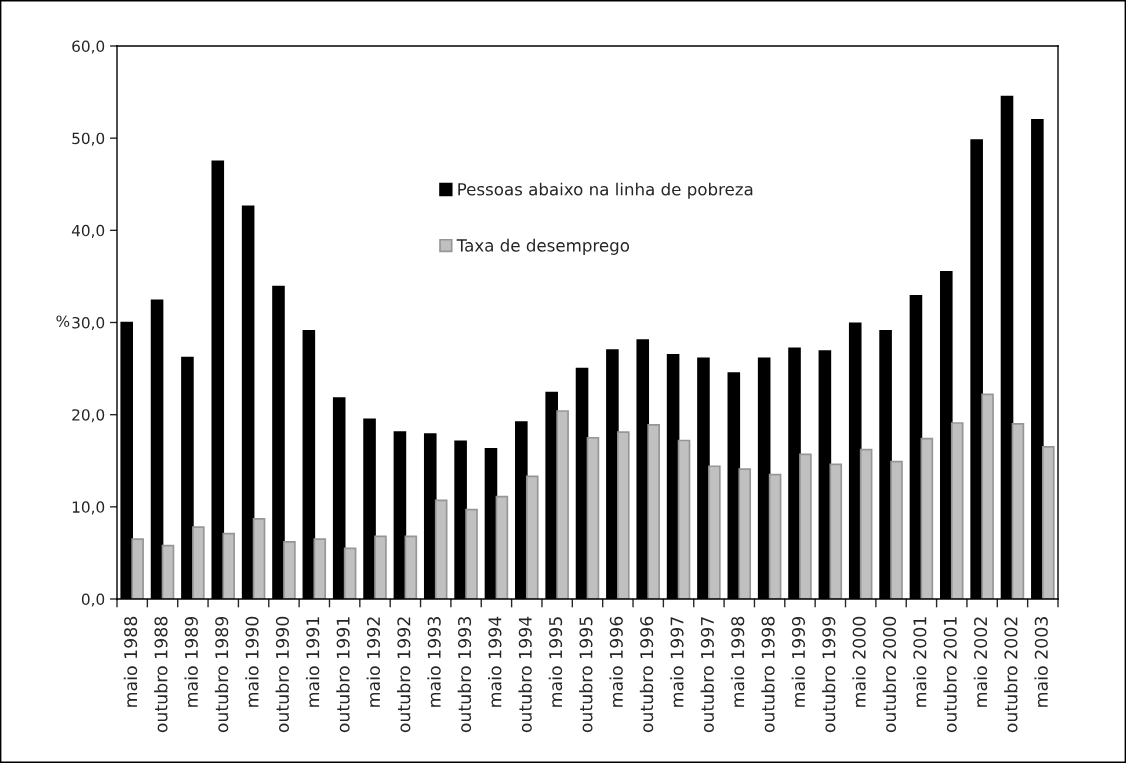 The height and width of the screenshot is (763, 1126). What do you see at coordinates (768, 674) in the screenshot?
I see `x-tick-label: outubro 1998` at bounding box center [768, 674].